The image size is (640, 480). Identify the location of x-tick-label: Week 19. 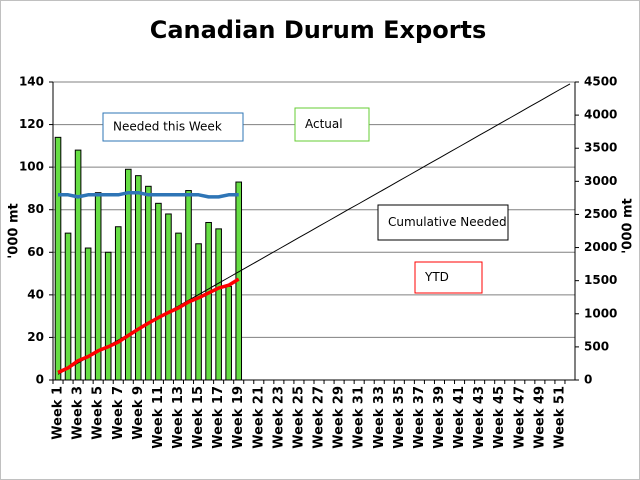
(238, 417).